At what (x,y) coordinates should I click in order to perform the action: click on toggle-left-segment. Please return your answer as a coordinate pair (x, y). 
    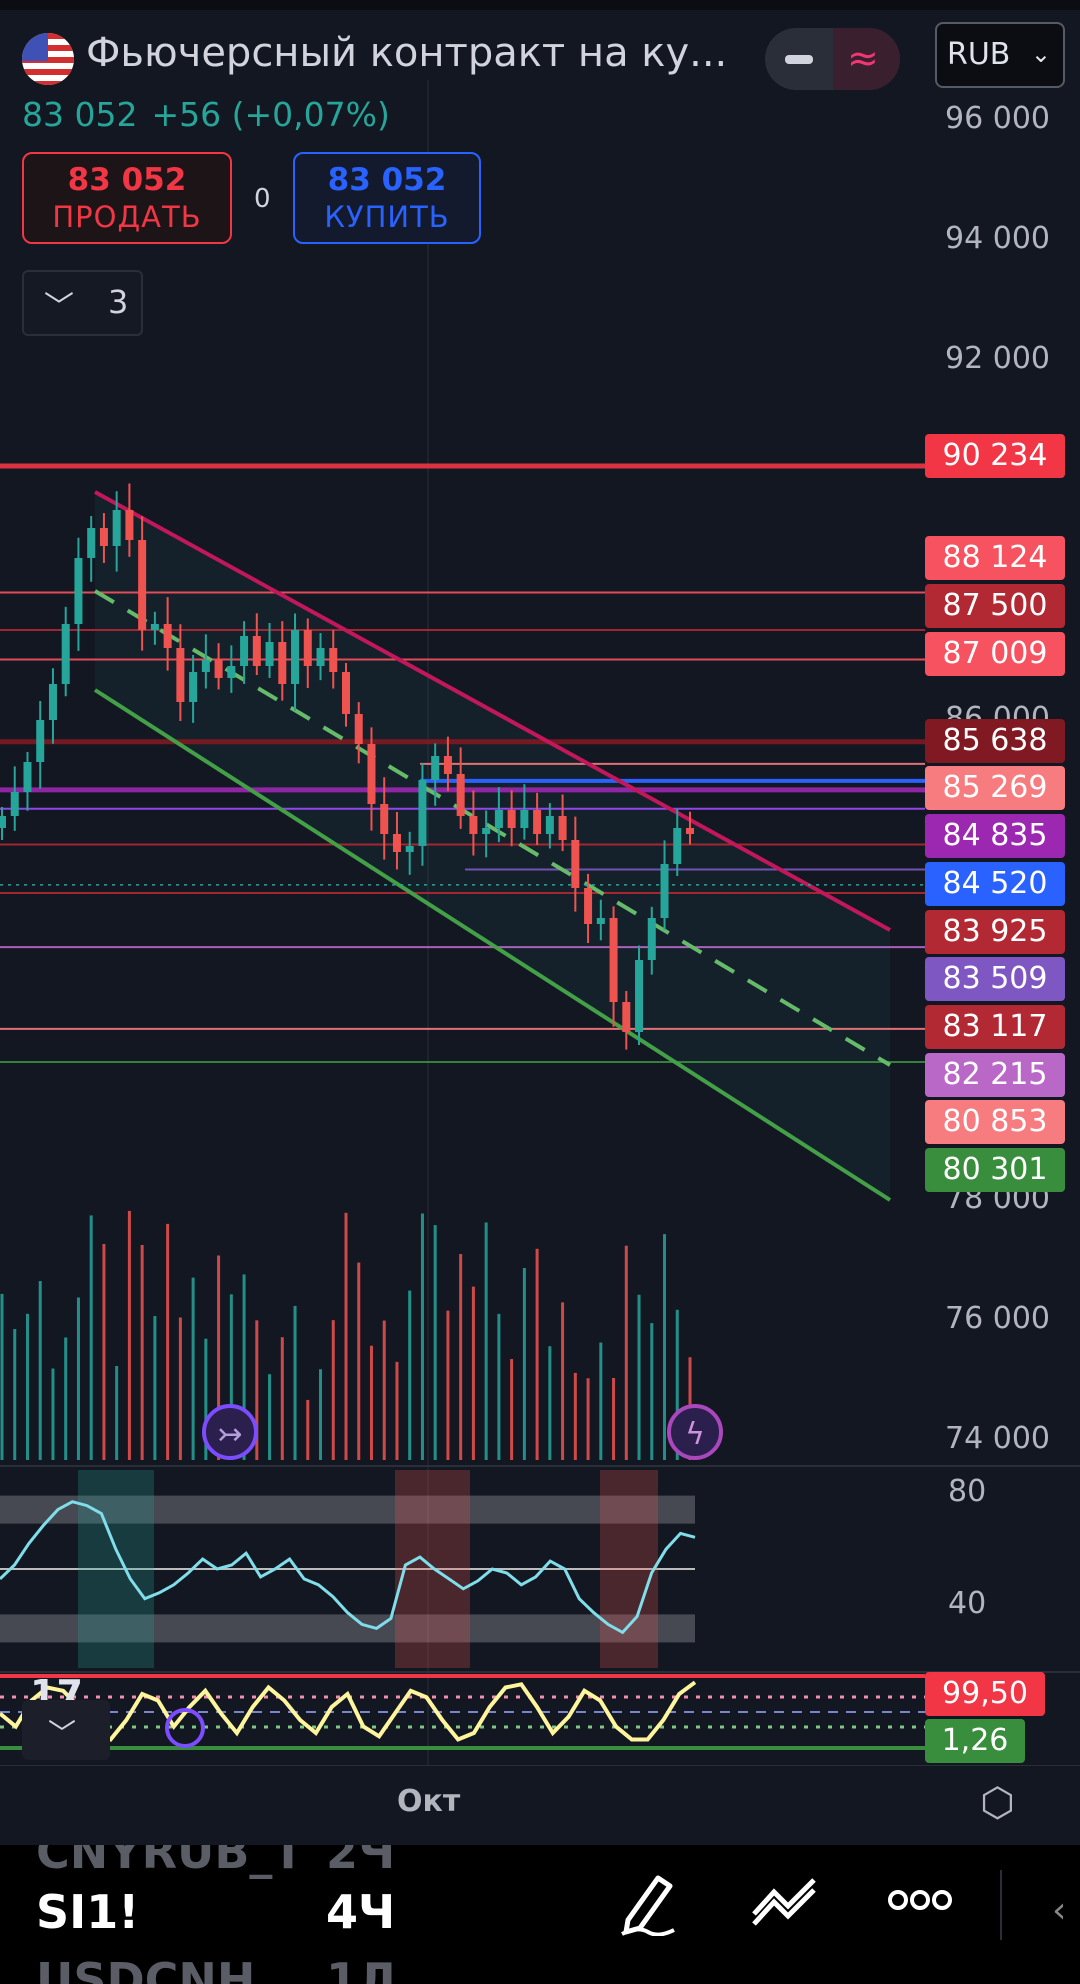
    Looking at the image, I should click on (798, 59).